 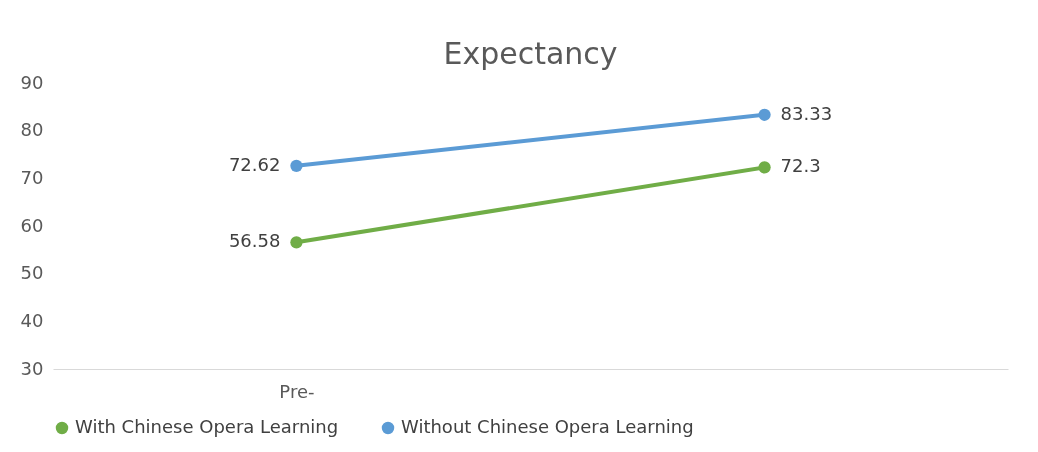 What do you see at coordinates (32, 82) in the screenshot?
I see `y-tick-label: 90` at bounding box center [32, 82].